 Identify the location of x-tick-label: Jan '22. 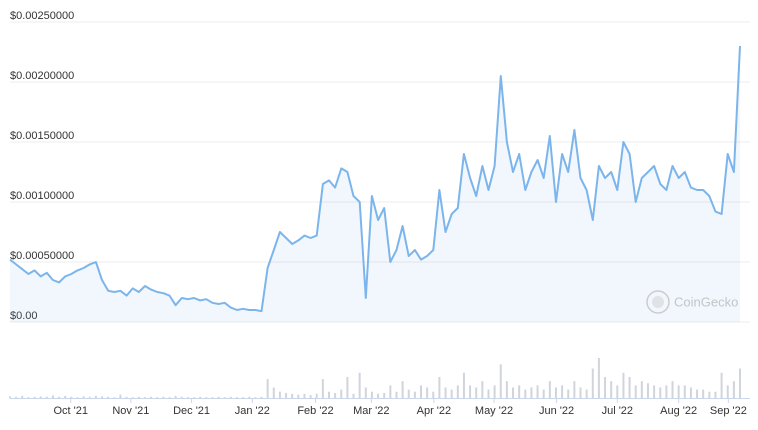
(252, 411).